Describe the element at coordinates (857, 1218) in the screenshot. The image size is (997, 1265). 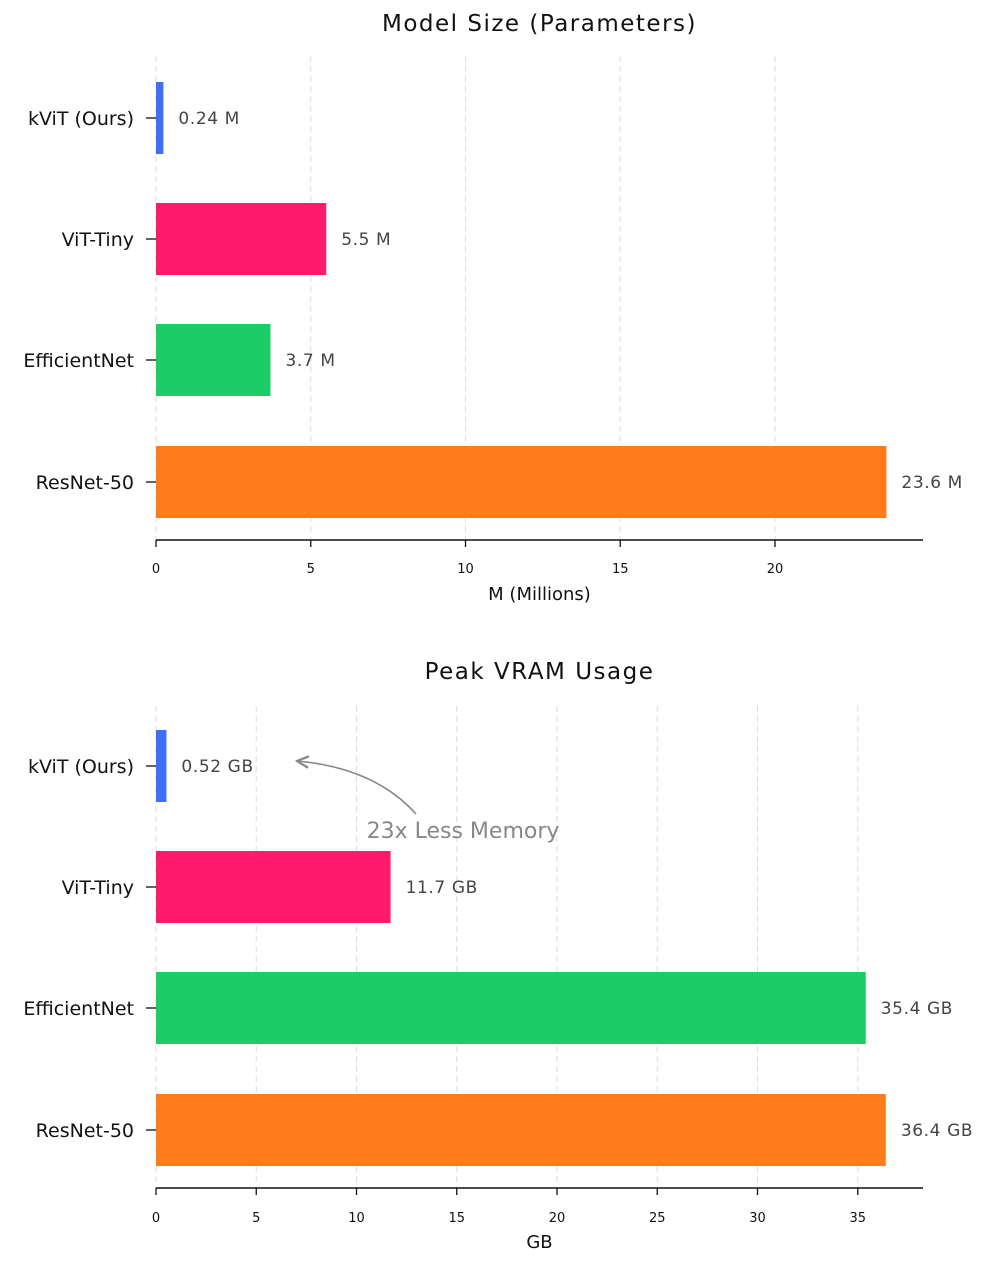
I see `x-tick-label: 35` at that location.